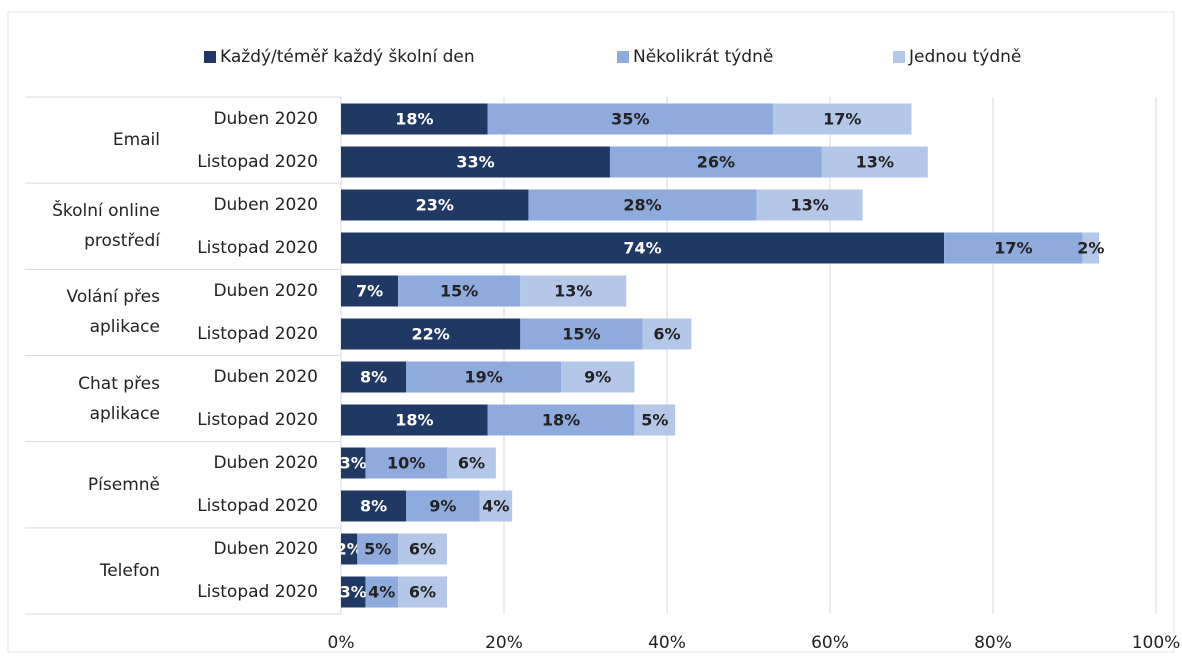  What do you see at coordinates (113, 312) in the screenshot?
I see `group-label: Volání přes aplikace` at bounding box center [113, 312].